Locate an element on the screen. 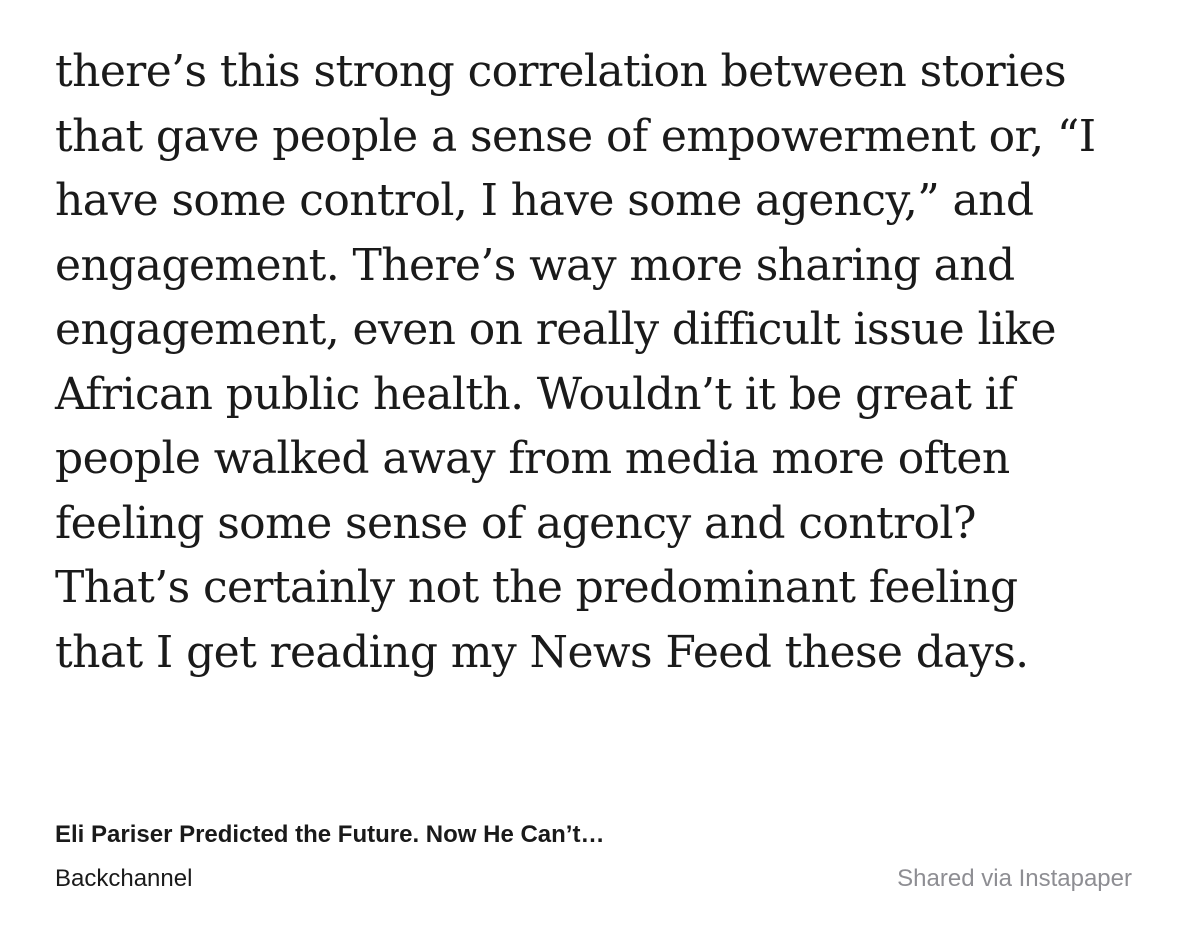 The height and width of the screenshot is (937, 1200). shared-via-label: Shared via Instapaper is located at coordinates (1014, 878).